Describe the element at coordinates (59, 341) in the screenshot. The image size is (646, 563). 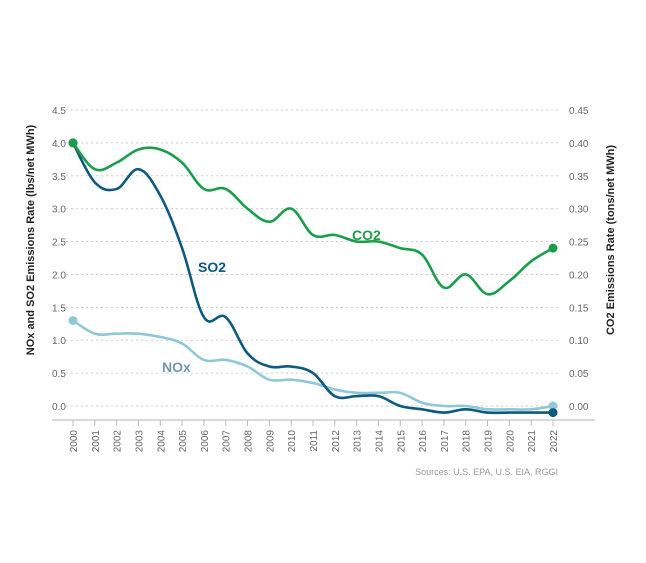
I see `left-tick-label: 1.0` at that location.